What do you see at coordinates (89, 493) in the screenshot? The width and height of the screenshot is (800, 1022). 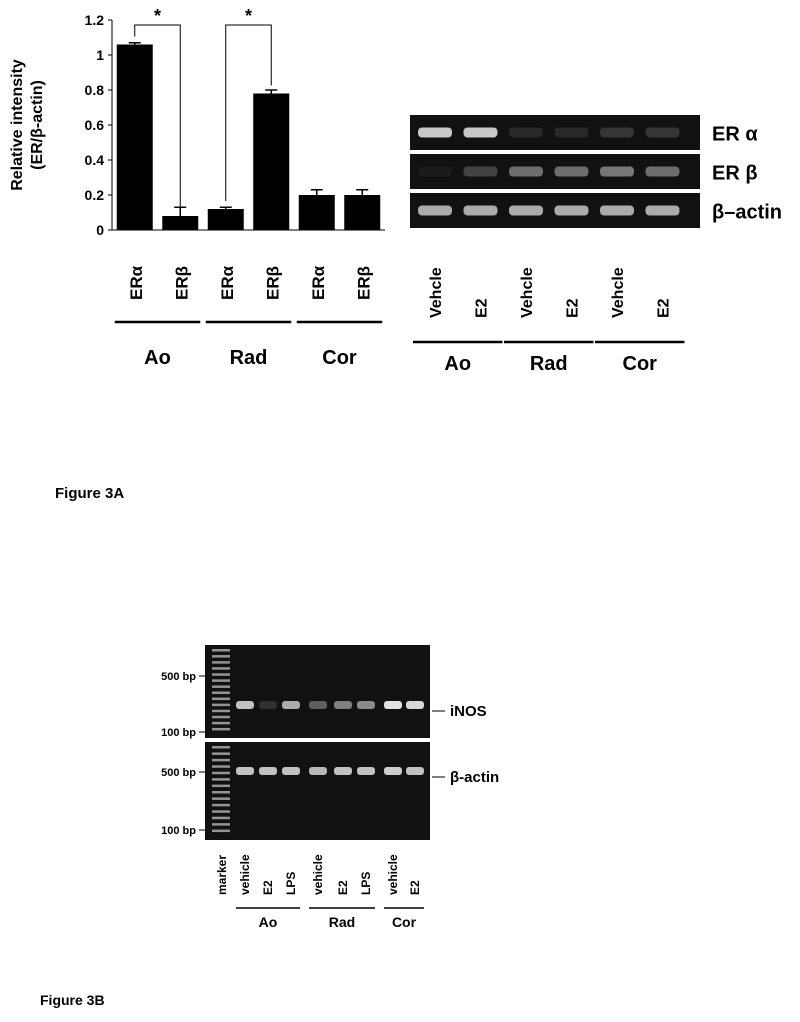 I see `figure-label: Figure 3A` at bounding box center [89, 493].